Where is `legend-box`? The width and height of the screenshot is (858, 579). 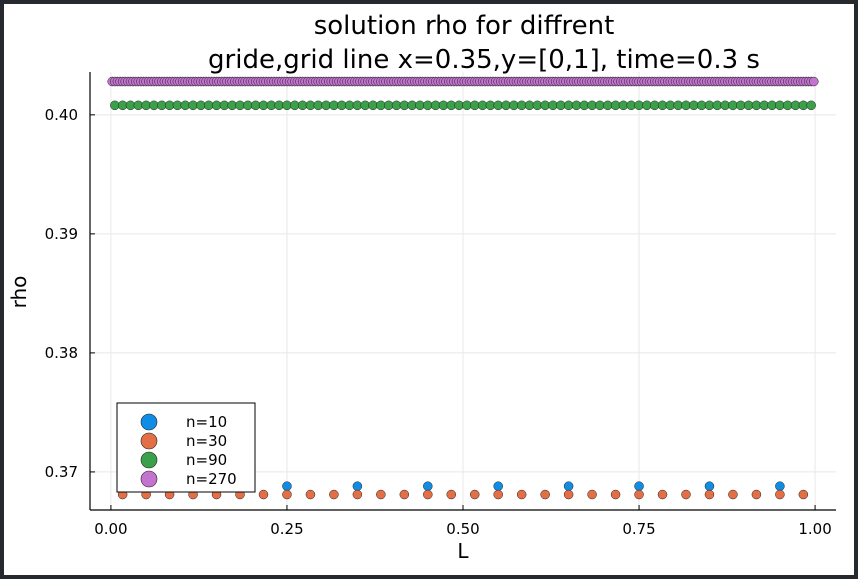
legend-box is located at coordinates (186, 447).